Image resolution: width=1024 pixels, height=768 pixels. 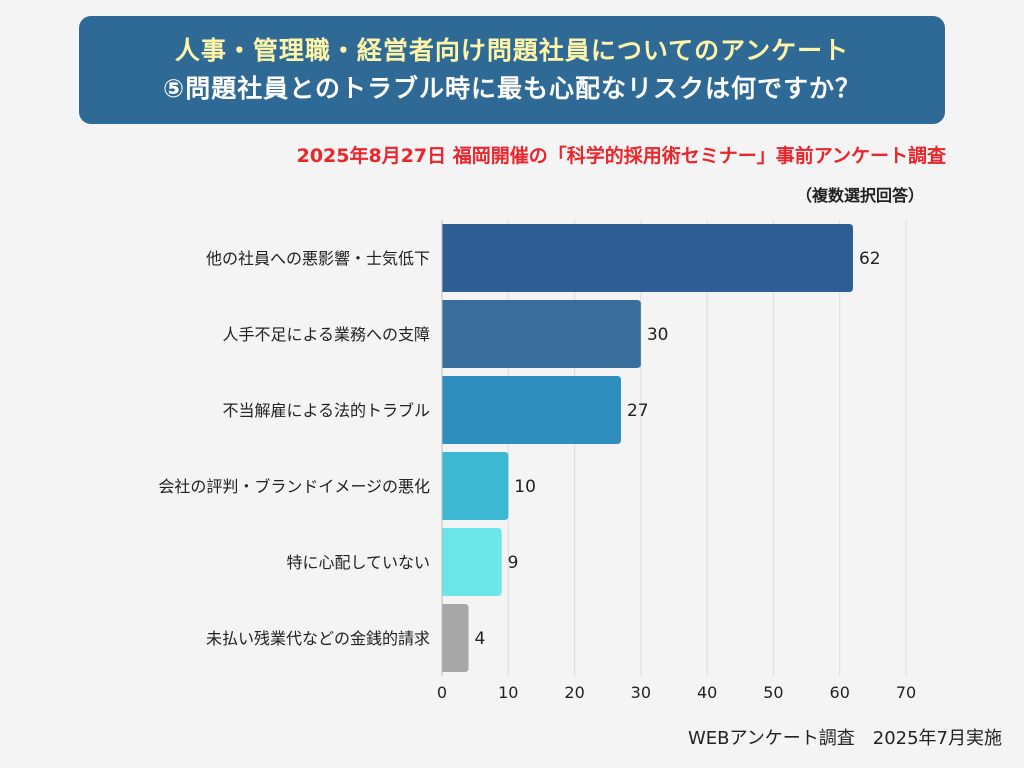 What do you see at coordinates (480, 639) in the screenshot?
I see `bar-value-label-5: 4` at bounding box center [480, 639].